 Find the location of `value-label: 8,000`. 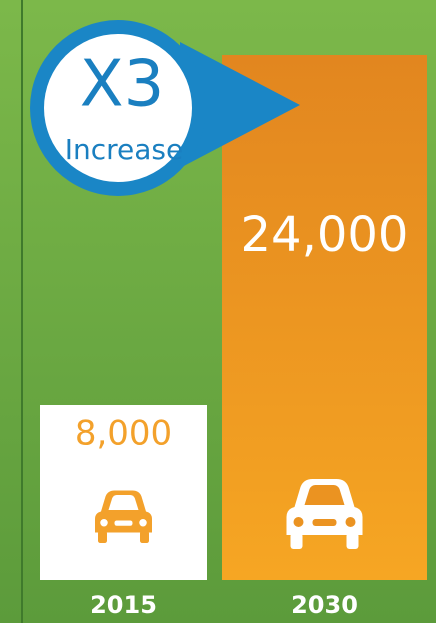

value-label: 8,000 is located at coordinates (123, 434).